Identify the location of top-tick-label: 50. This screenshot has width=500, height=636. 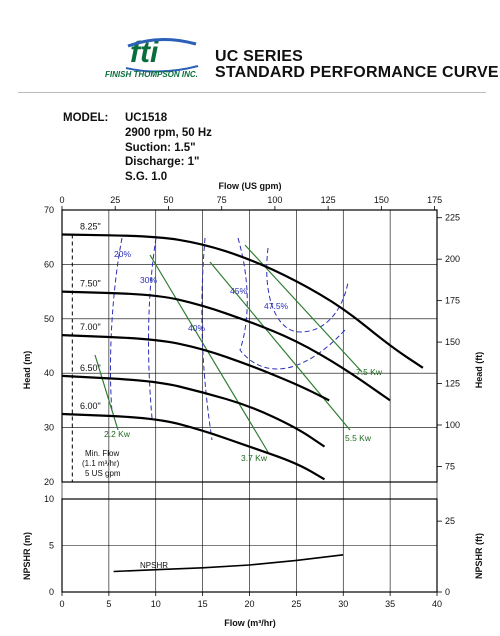
(168, 200).